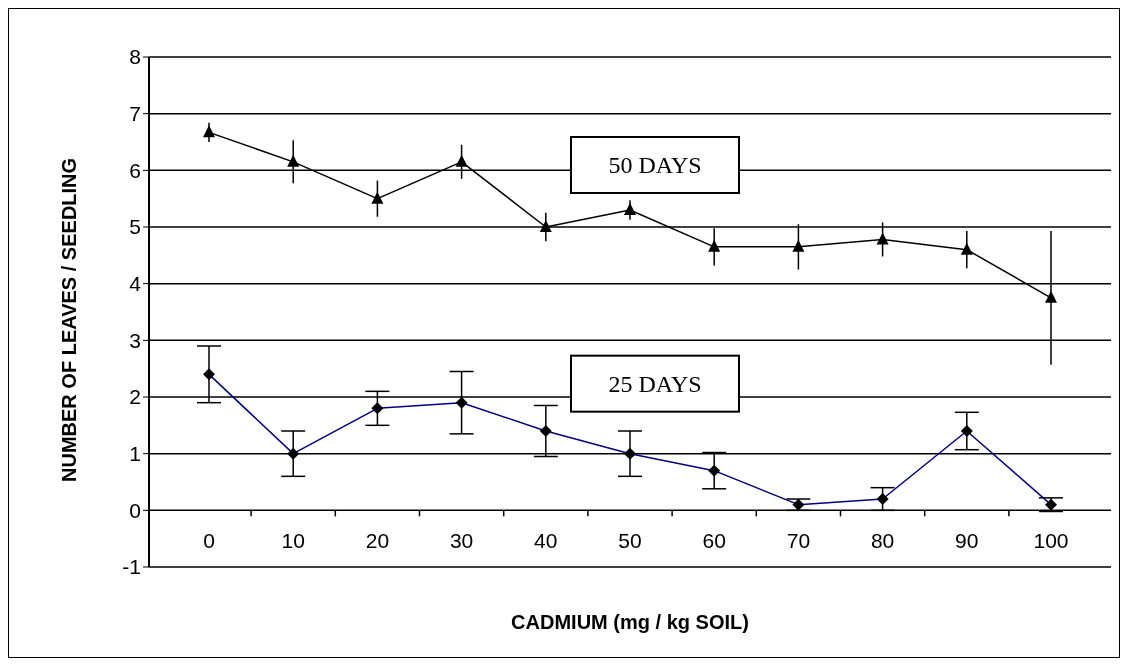  What do you see at coordinates (630, 622) in the screenshot?
I see `x-axis-title: CADMIUM (mg / kg SOIL)` at bounding box center [630, 622].